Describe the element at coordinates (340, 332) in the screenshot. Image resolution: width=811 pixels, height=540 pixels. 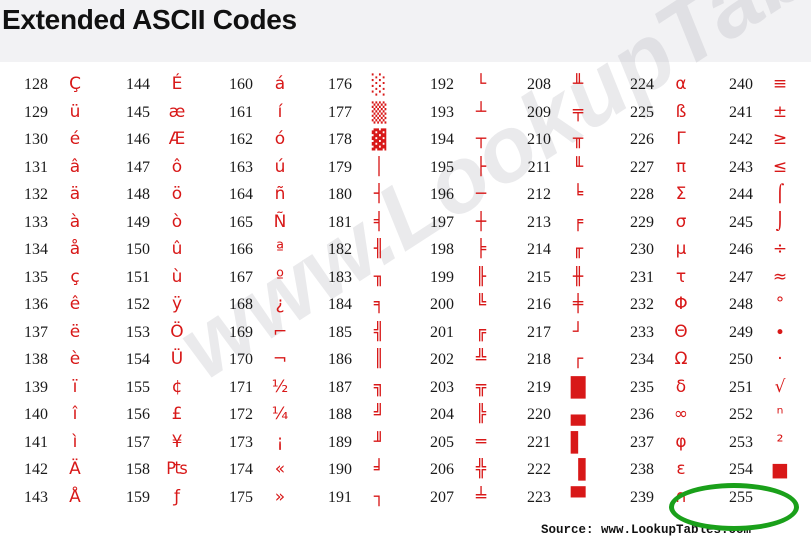
I see `ascii-code: 185` at that location.